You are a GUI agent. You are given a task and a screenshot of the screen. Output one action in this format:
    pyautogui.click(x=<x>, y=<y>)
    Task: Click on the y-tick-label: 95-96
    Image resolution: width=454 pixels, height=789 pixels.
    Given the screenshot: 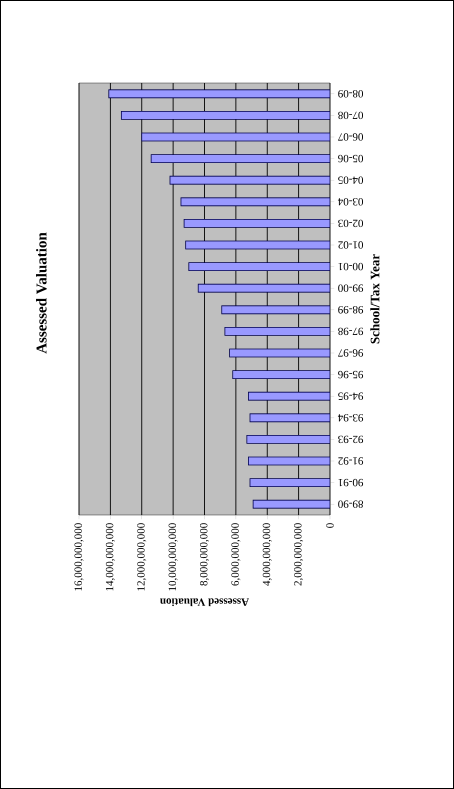 What is the action you would take?
    pyautogui.click(x=351, y=374)
    